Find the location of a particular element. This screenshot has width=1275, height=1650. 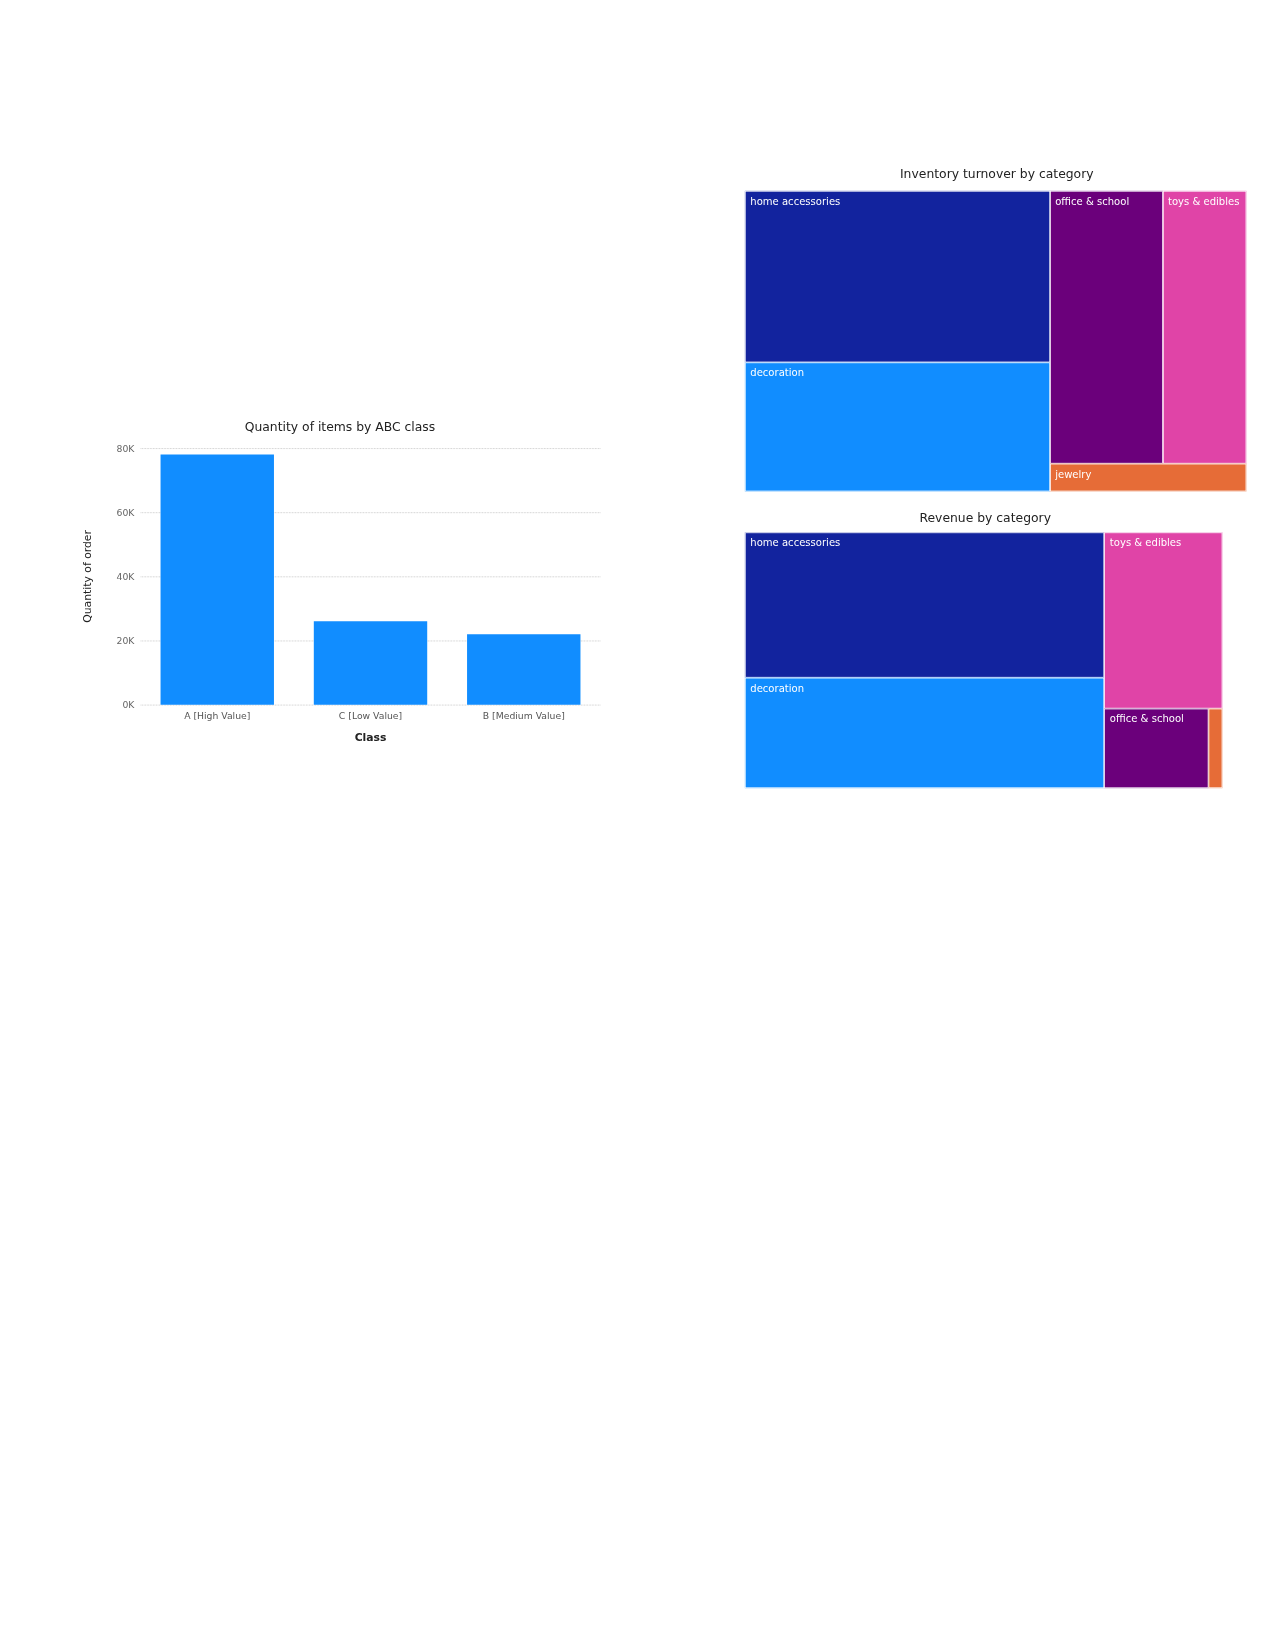

y-tick-label: 20K is located at coordinates (126, 641).